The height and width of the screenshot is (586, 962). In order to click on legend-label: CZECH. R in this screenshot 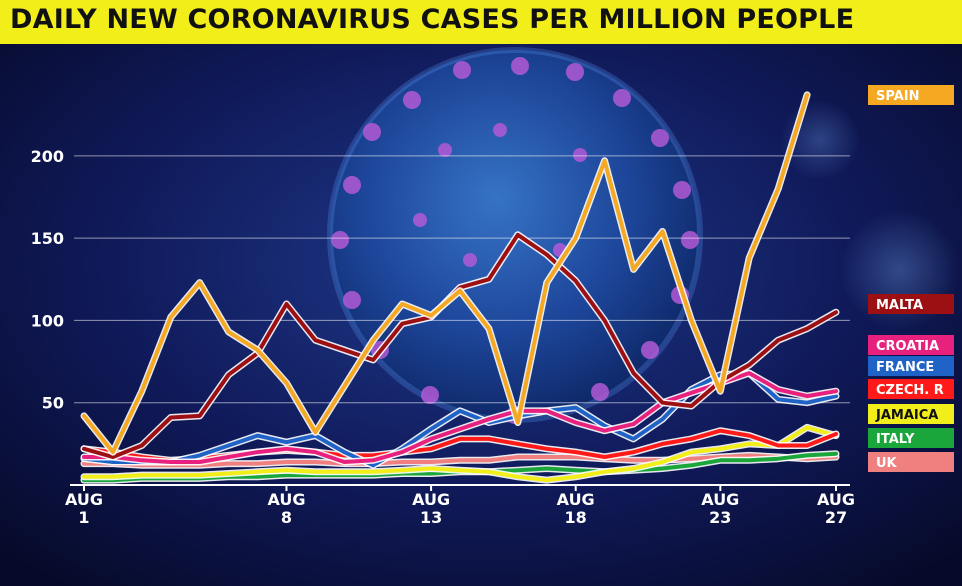, I will do `click(910, 390)`.